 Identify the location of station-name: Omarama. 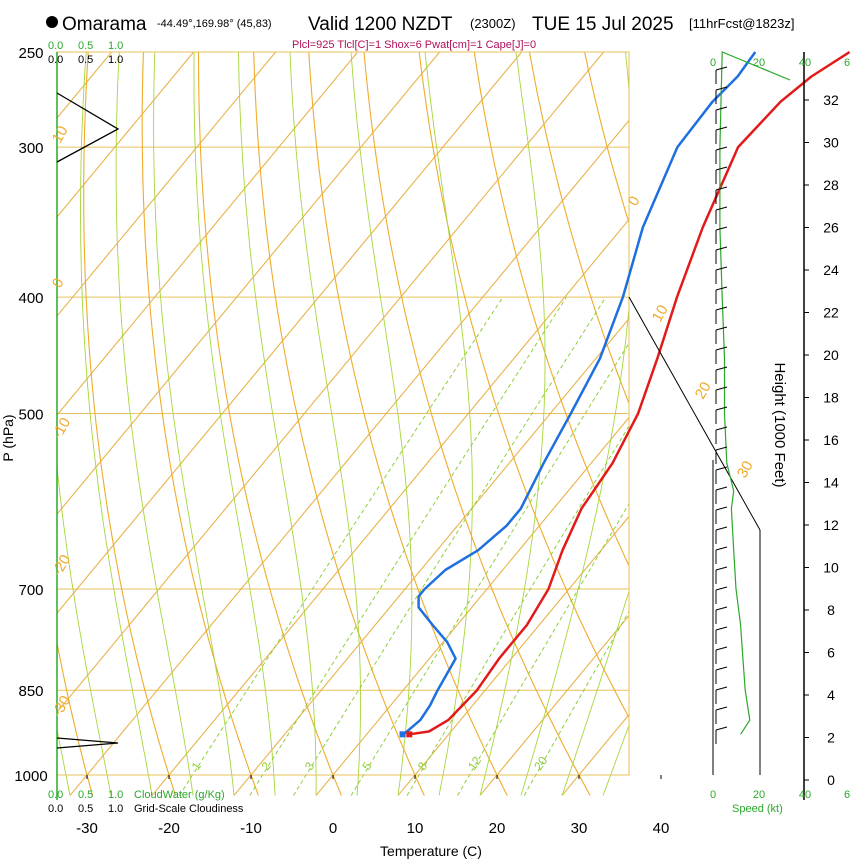
(104, 24).